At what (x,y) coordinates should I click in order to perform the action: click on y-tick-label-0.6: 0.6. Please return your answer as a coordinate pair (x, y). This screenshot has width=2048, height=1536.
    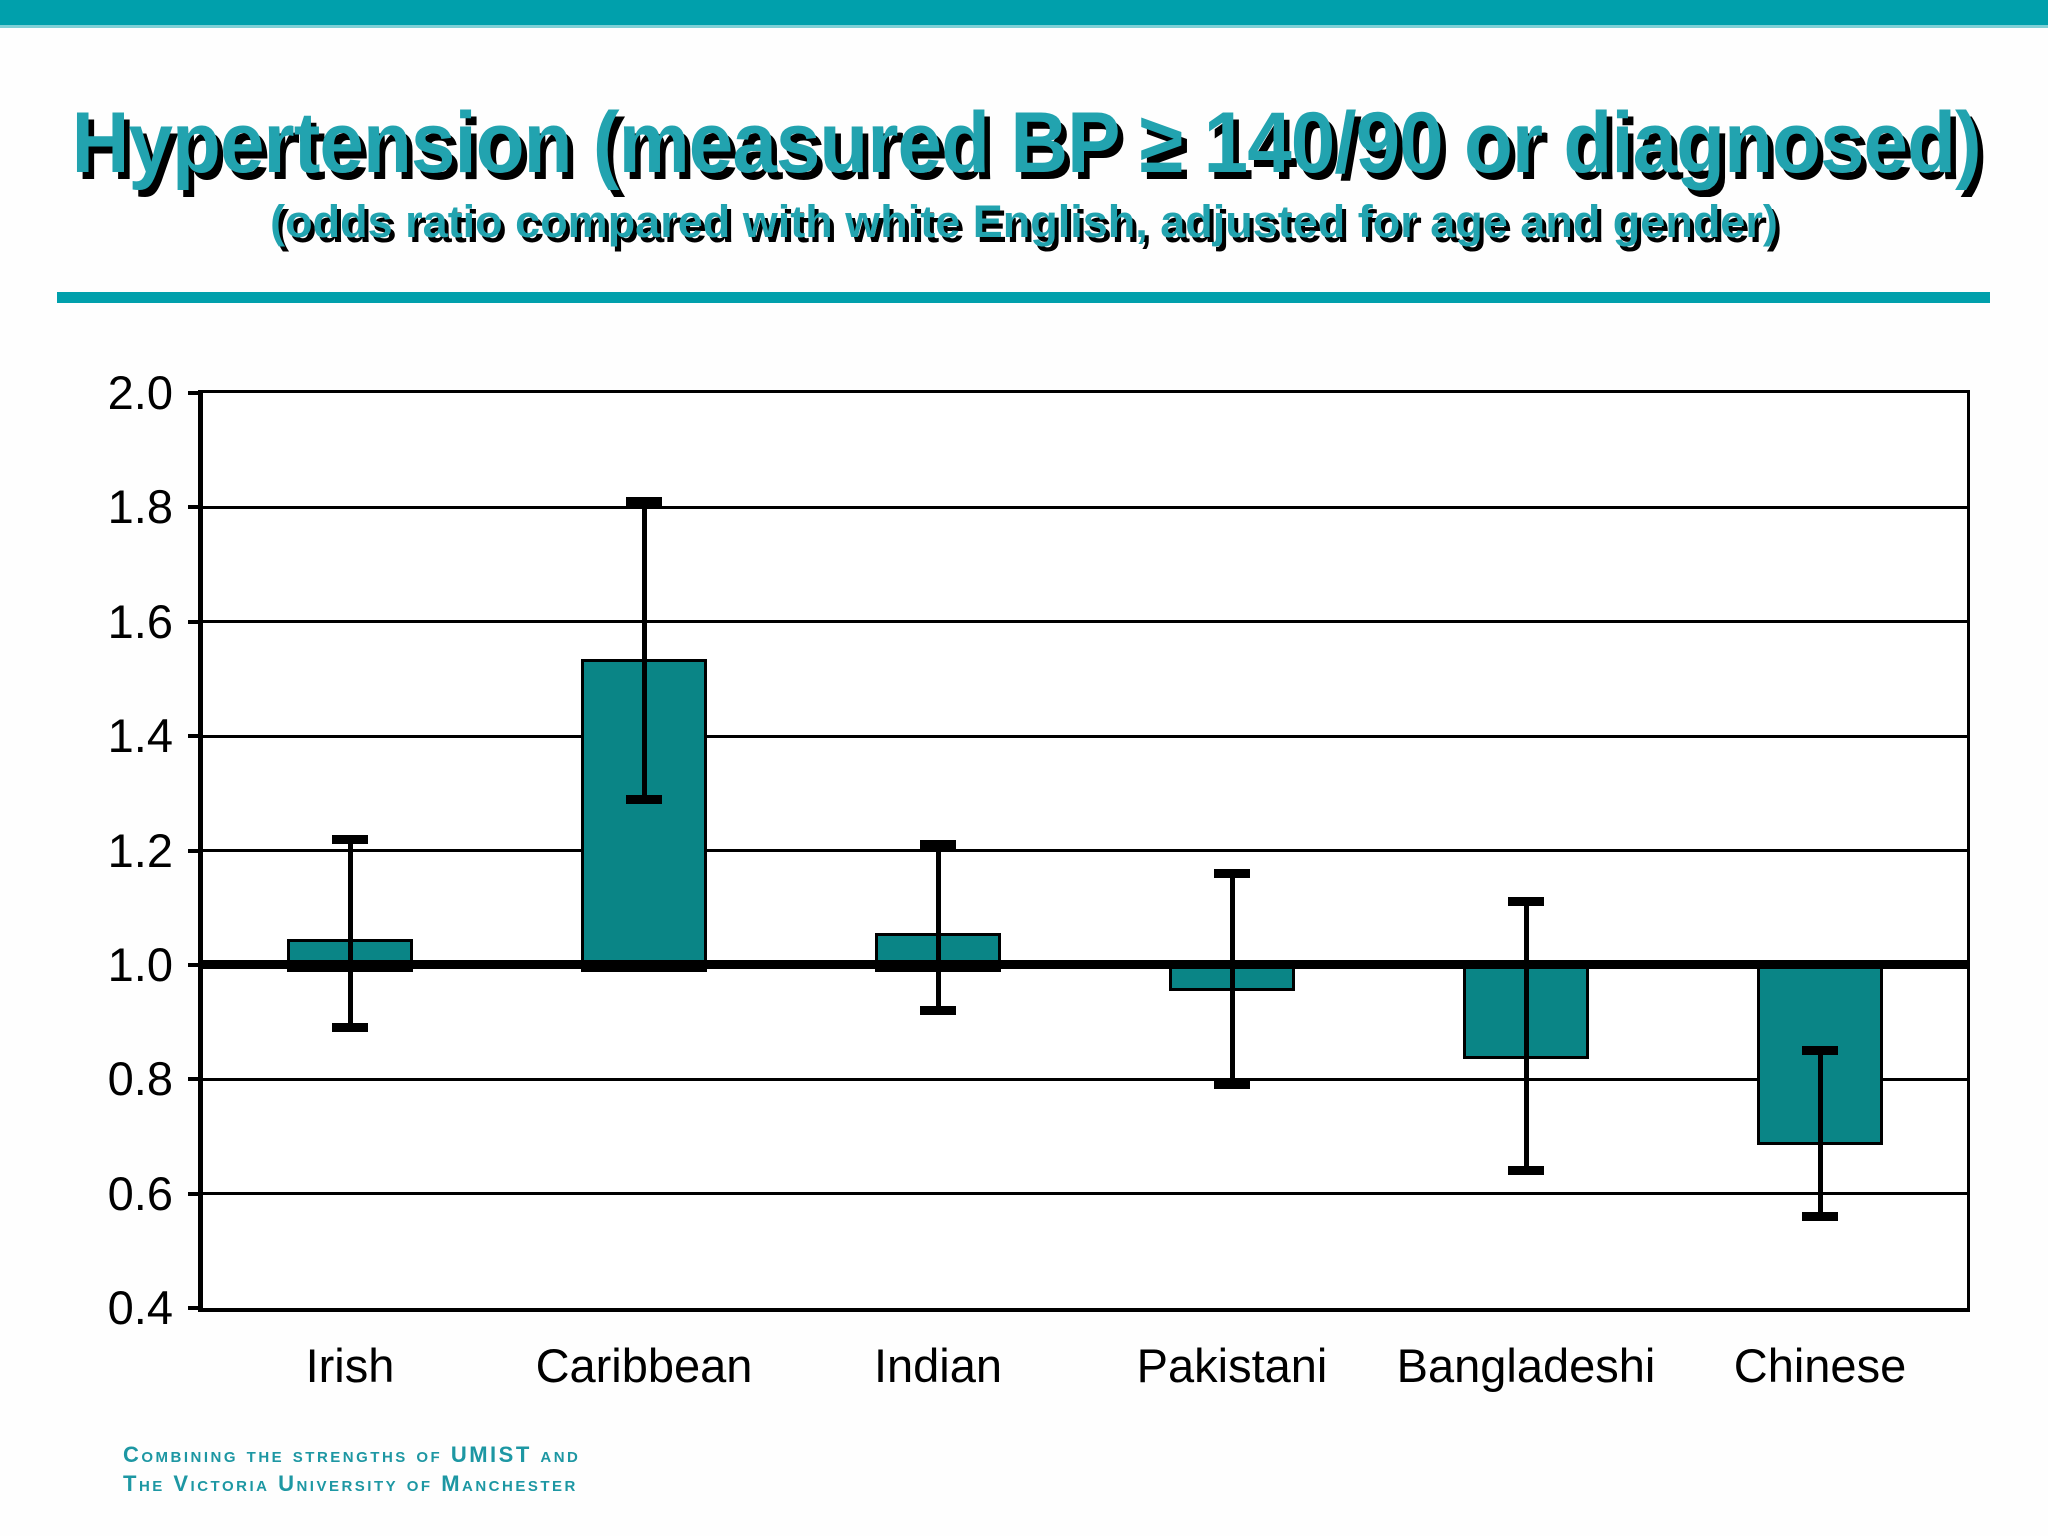
    Looking at the image, I should click on (140, 1193).